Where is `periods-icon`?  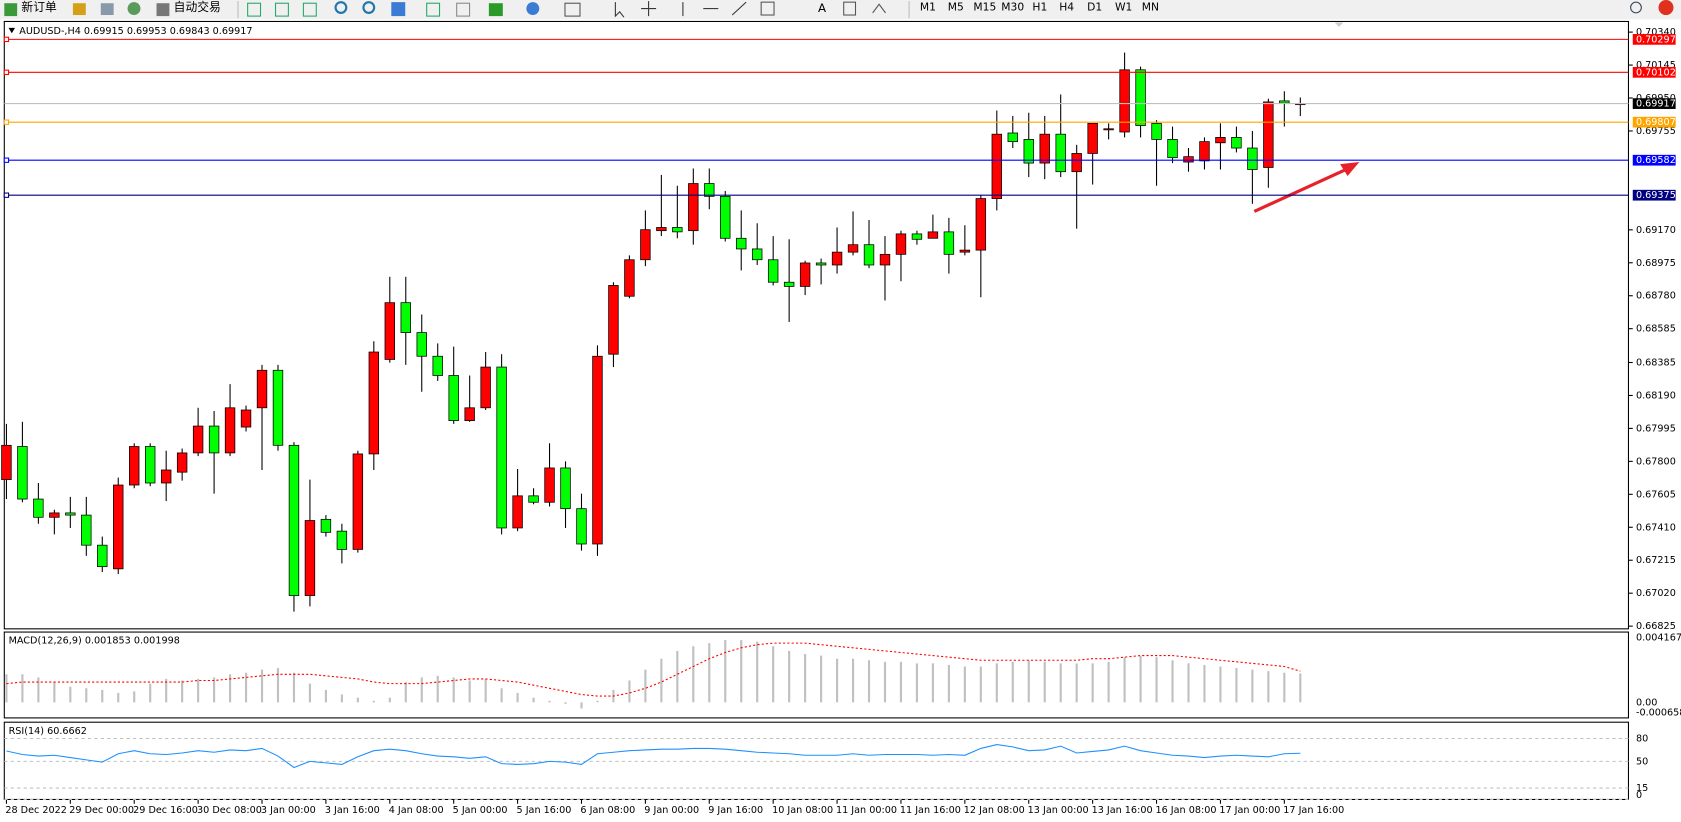
periods-icon is located at coordinates (533, 9).